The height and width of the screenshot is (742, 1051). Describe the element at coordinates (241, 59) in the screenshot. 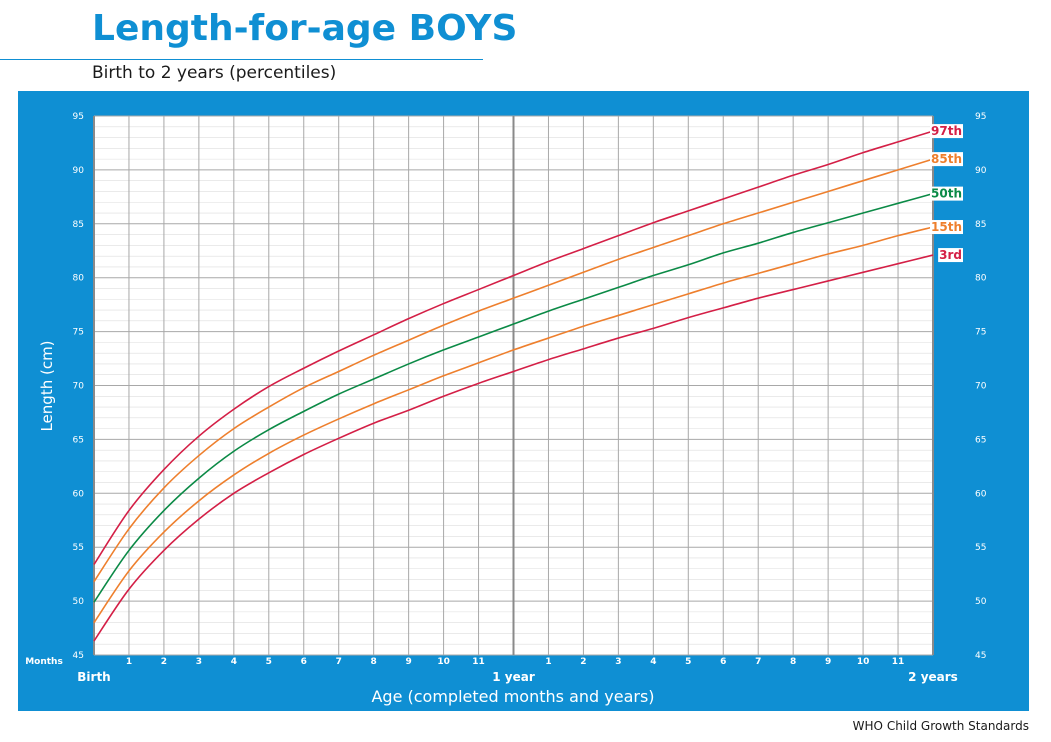

I see `title-underline` at that location.